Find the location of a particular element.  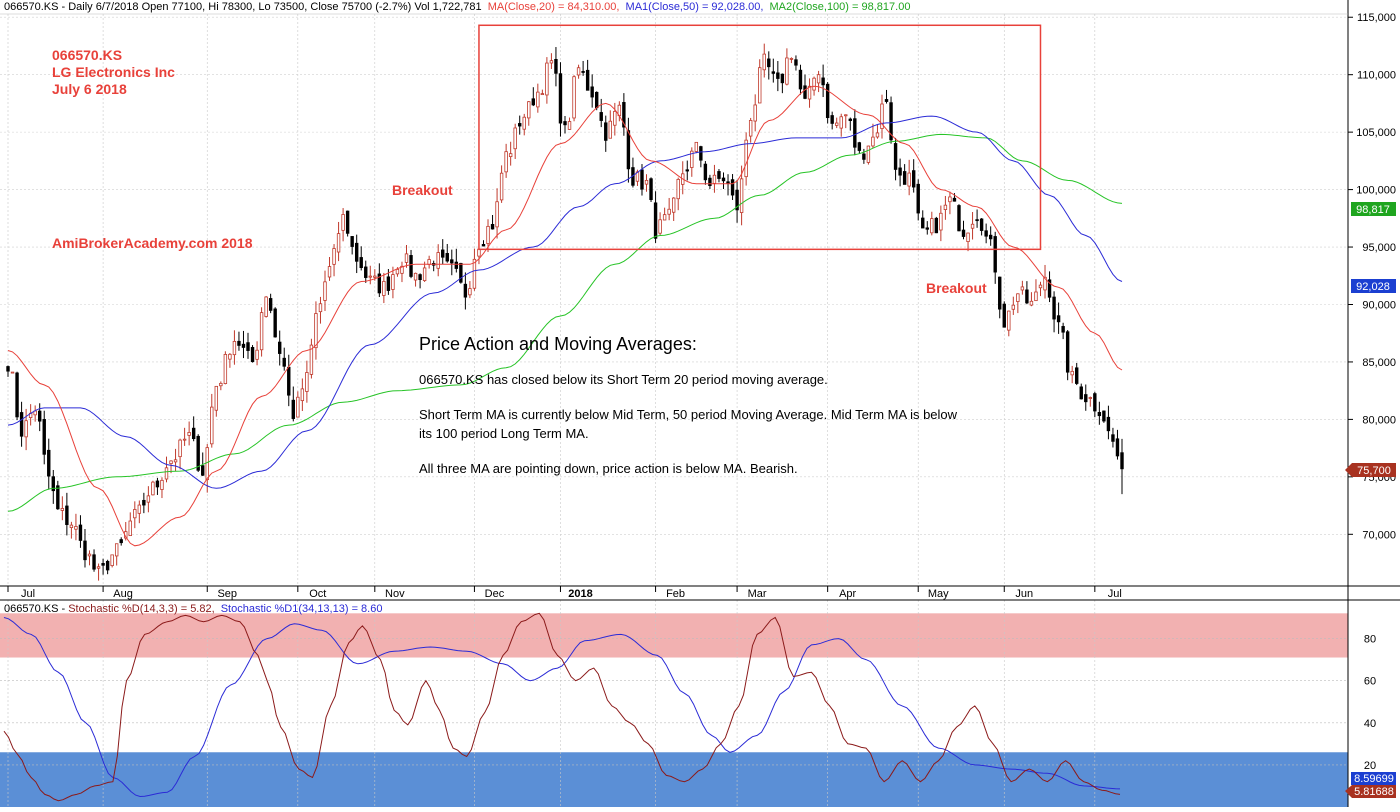

month-label: Apr is located at coordinates (847, 594).